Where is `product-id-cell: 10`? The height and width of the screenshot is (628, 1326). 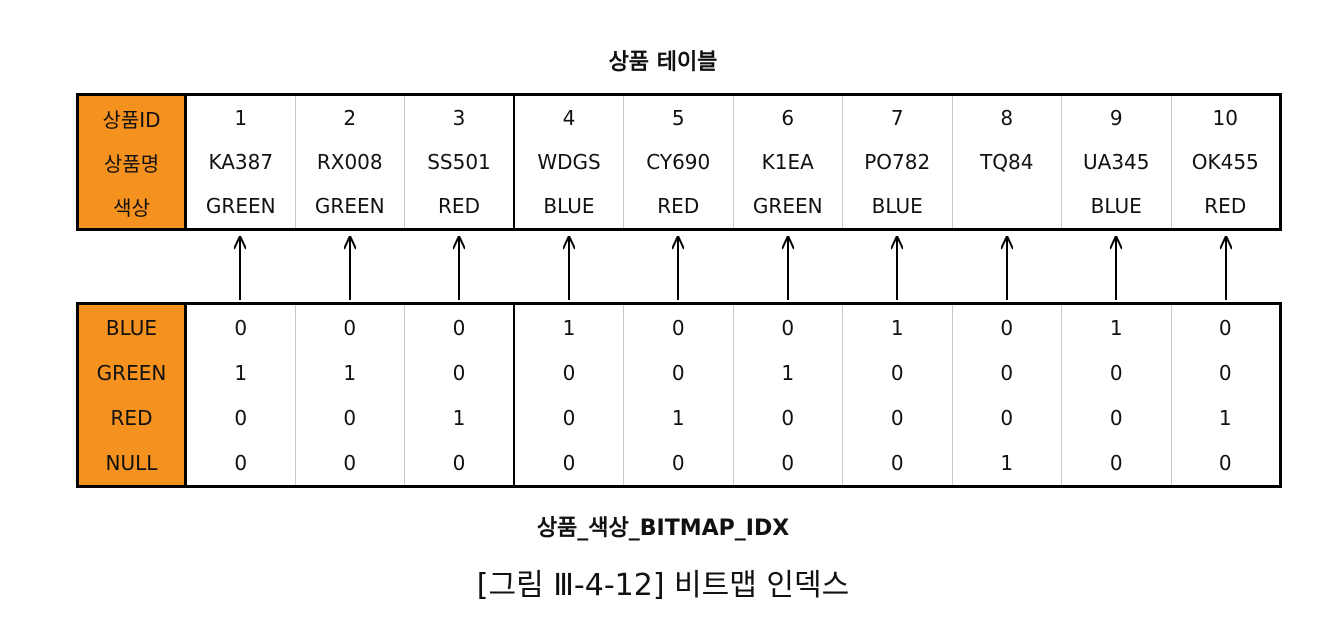
product-id-cell: 10 is located at coordinates (1225, 117).